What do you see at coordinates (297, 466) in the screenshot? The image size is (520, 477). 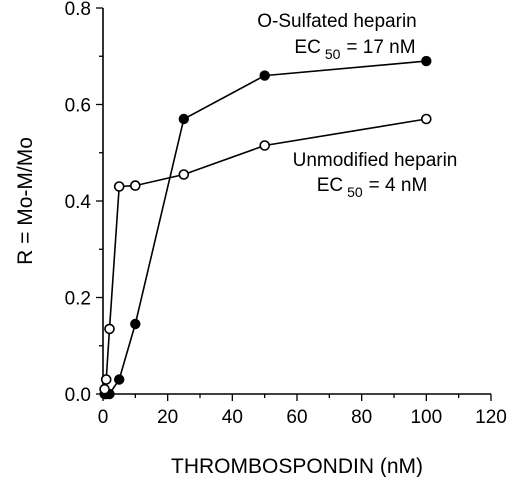 I see `x-axis-title: THROMBOSPONDIN (nM)` at bounding box center [297, 466].